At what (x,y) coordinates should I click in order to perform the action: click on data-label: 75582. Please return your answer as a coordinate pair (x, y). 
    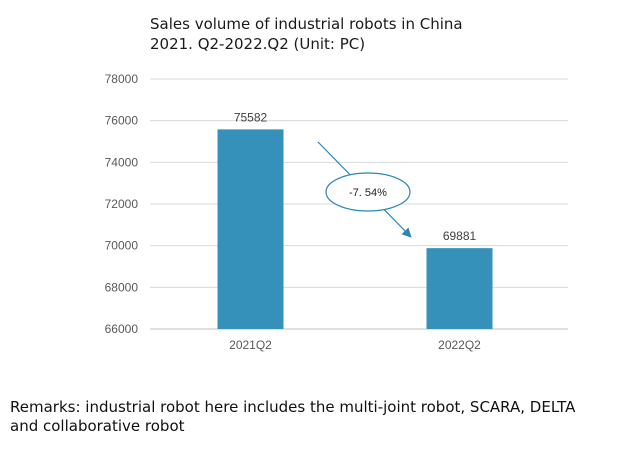
    Looking at the image, I should click on (251, 117).